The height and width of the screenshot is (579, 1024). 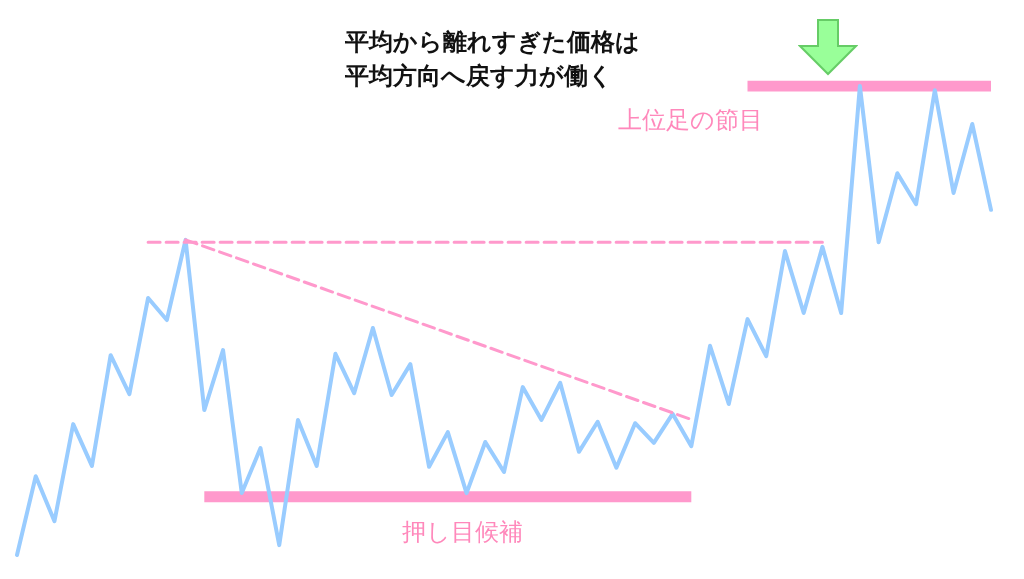 What do you see at coordinates (690, 120) in the screenshot?
I see `annotation: 上位足の節目` at bounding box center [690, 120].